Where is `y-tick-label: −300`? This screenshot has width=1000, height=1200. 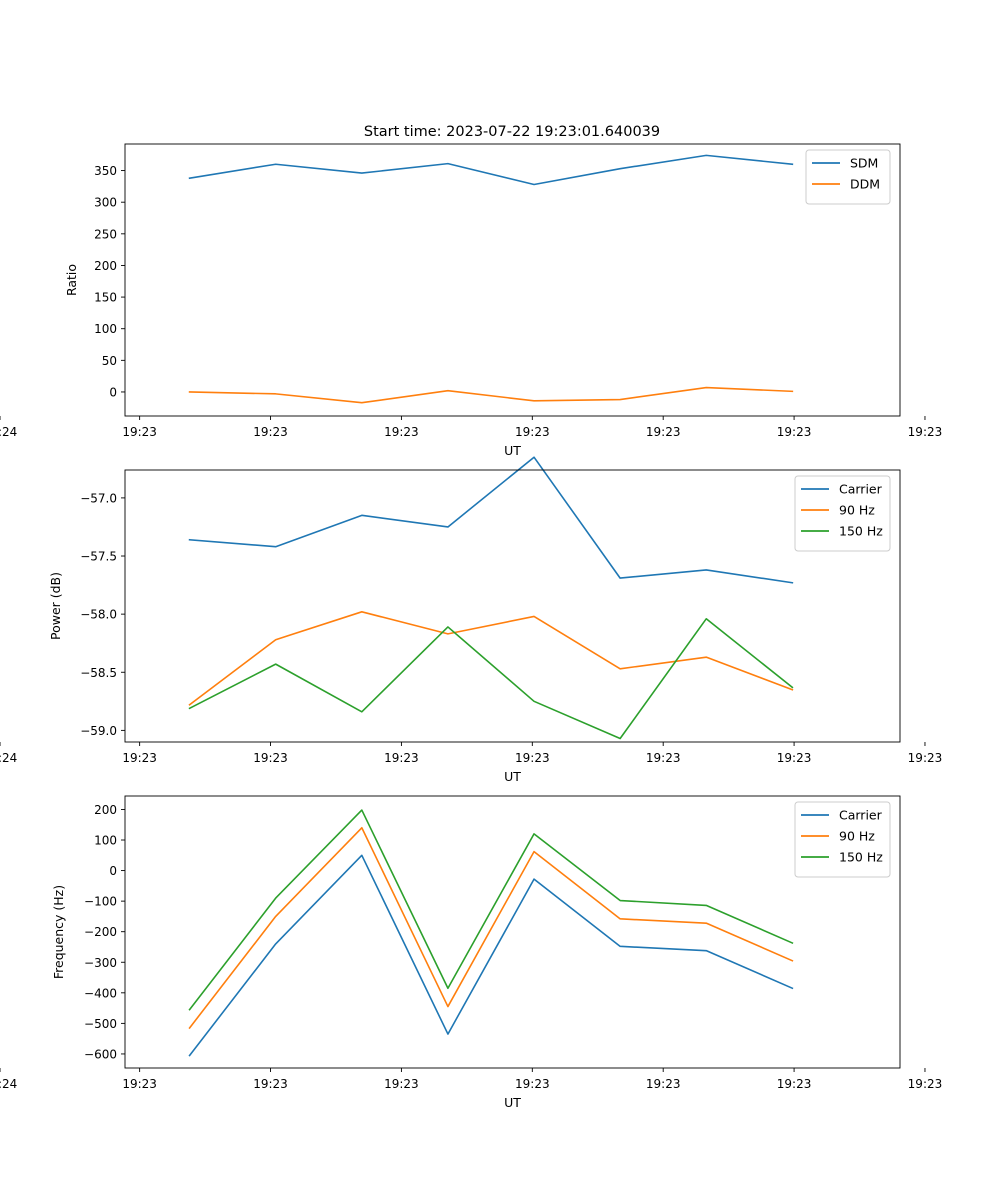 y-tick-label: −300 is located at coordinates (100, 963).